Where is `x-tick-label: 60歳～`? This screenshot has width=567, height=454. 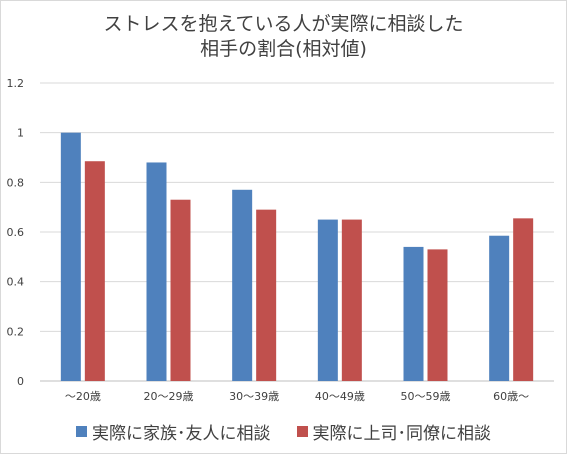
x-tick-label: 60歳～ is located at coordinates (511, 396).